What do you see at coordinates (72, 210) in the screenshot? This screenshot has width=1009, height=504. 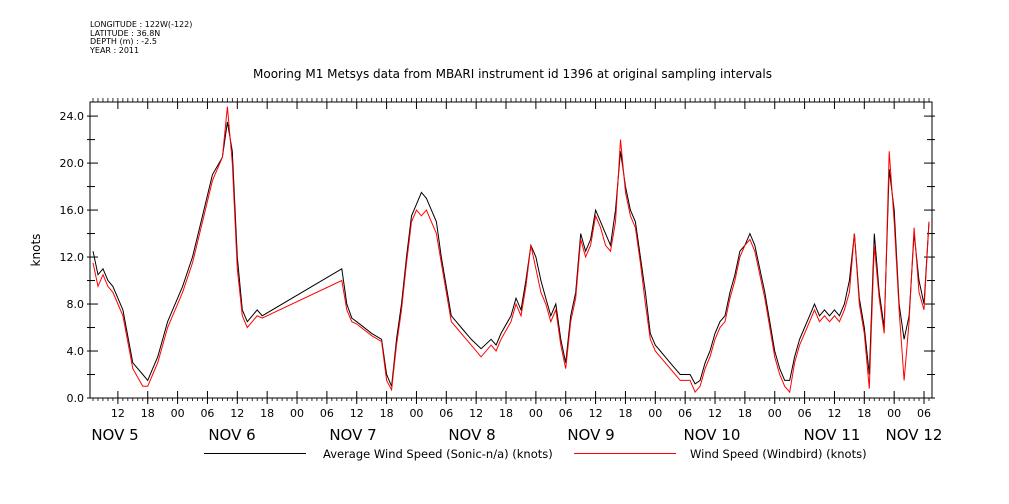 I see `y-tick-label: 16.0` at bounding box center [72, 210].